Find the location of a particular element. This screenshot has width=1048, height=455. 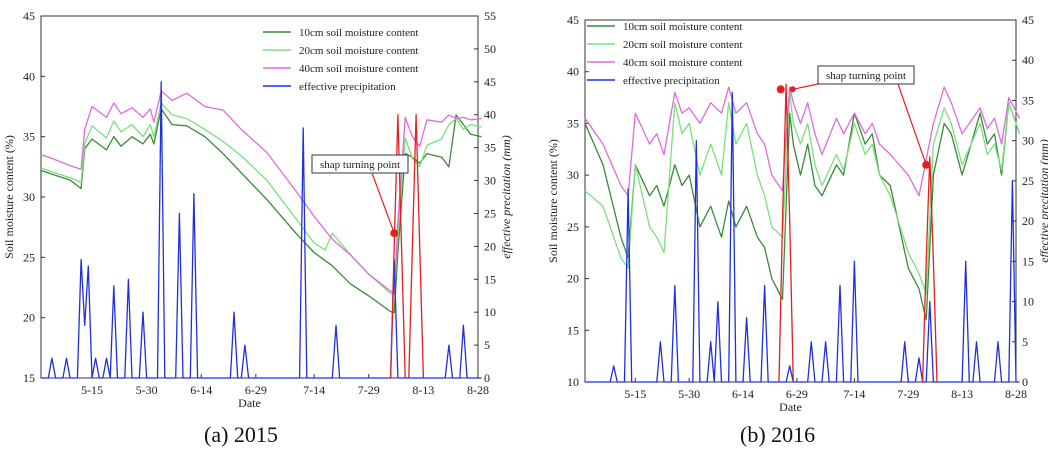

right-tick-label: 50 is located at coordinates (490, 49).